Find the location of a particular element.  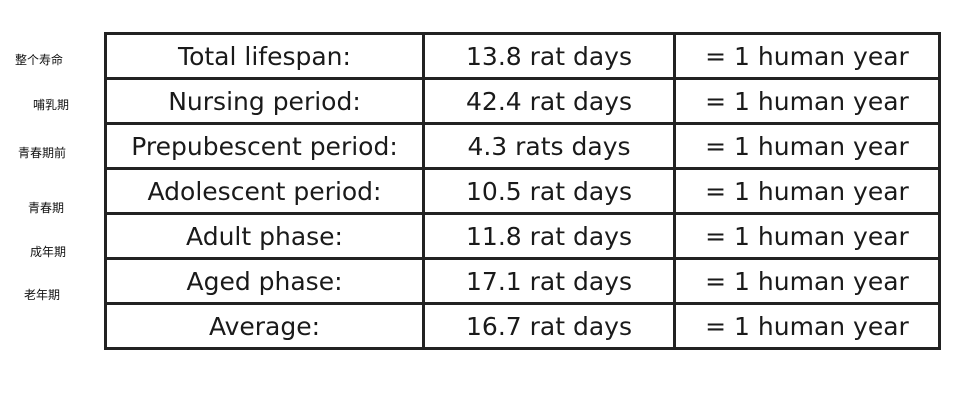

phase-cell: Prepubescent period: is located at coordinates (264, 146).